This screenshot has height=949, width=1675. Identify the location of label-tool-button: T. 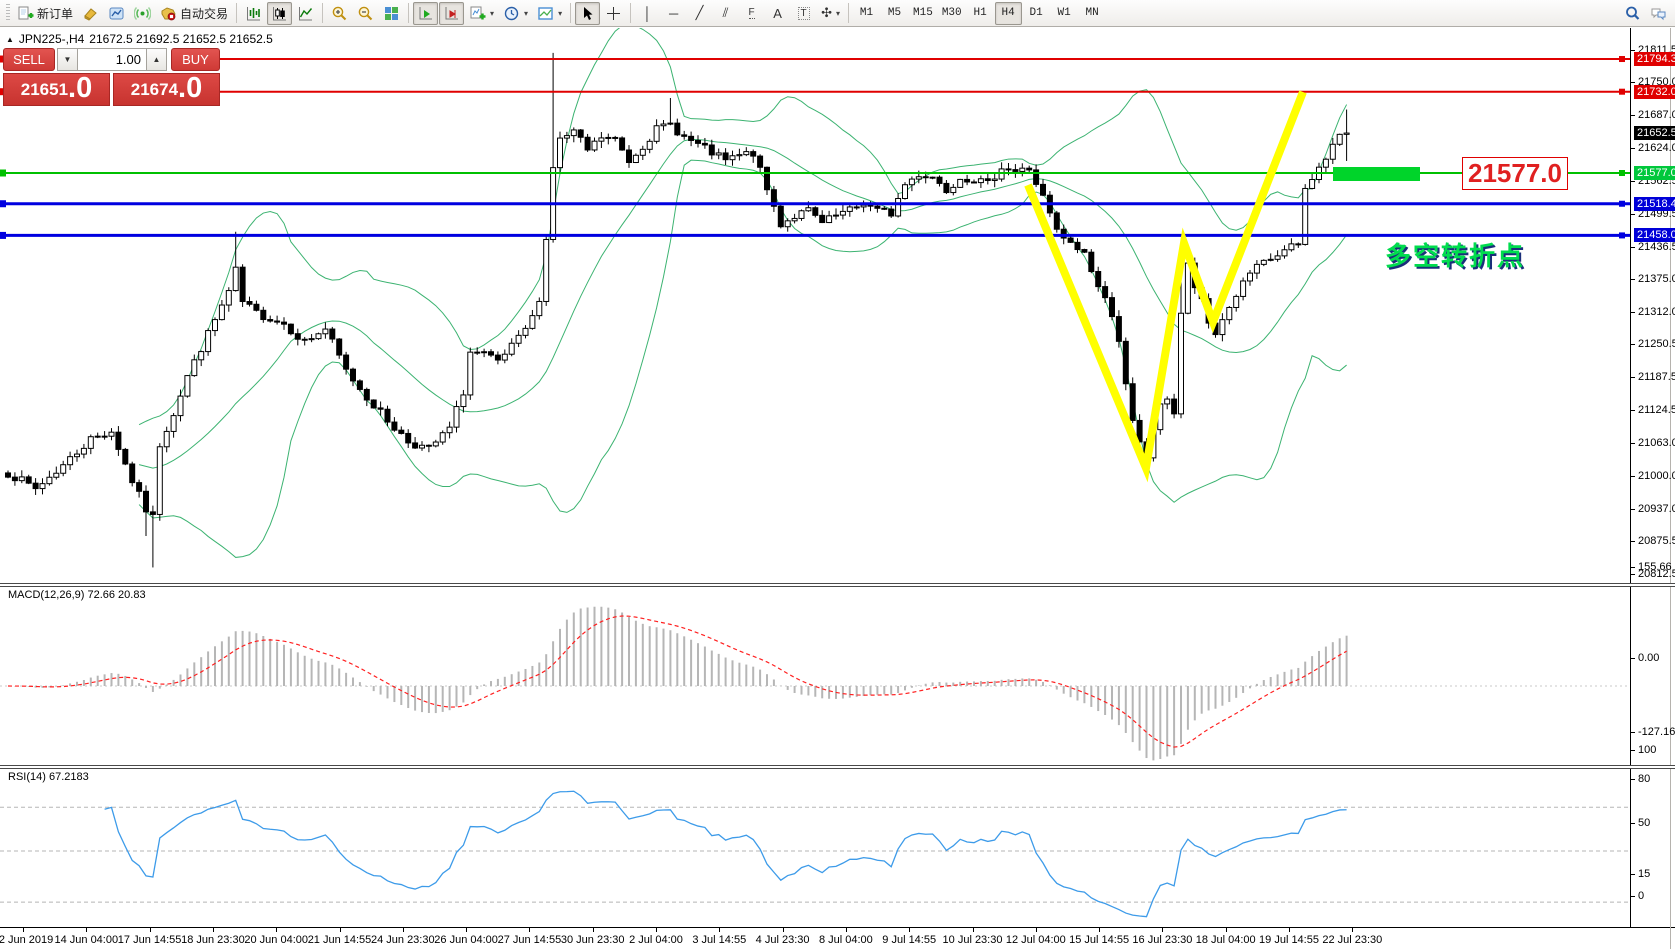
(803, 13).